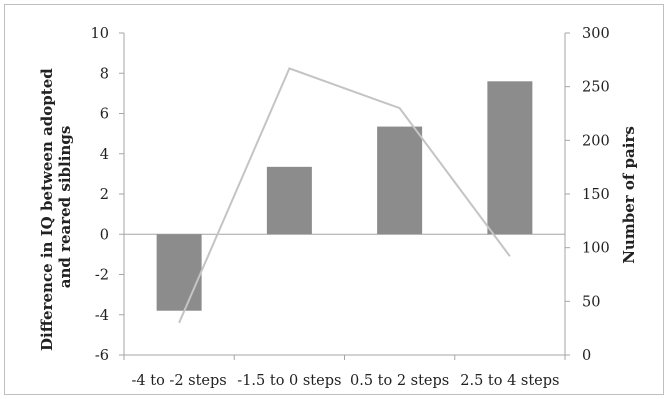 The height and width of the screenshot is (399, 669). What do you see at coordinates (104, 155) in the screenshot?
I see `left-tick-label: 4` at bounding box center [104, 155].